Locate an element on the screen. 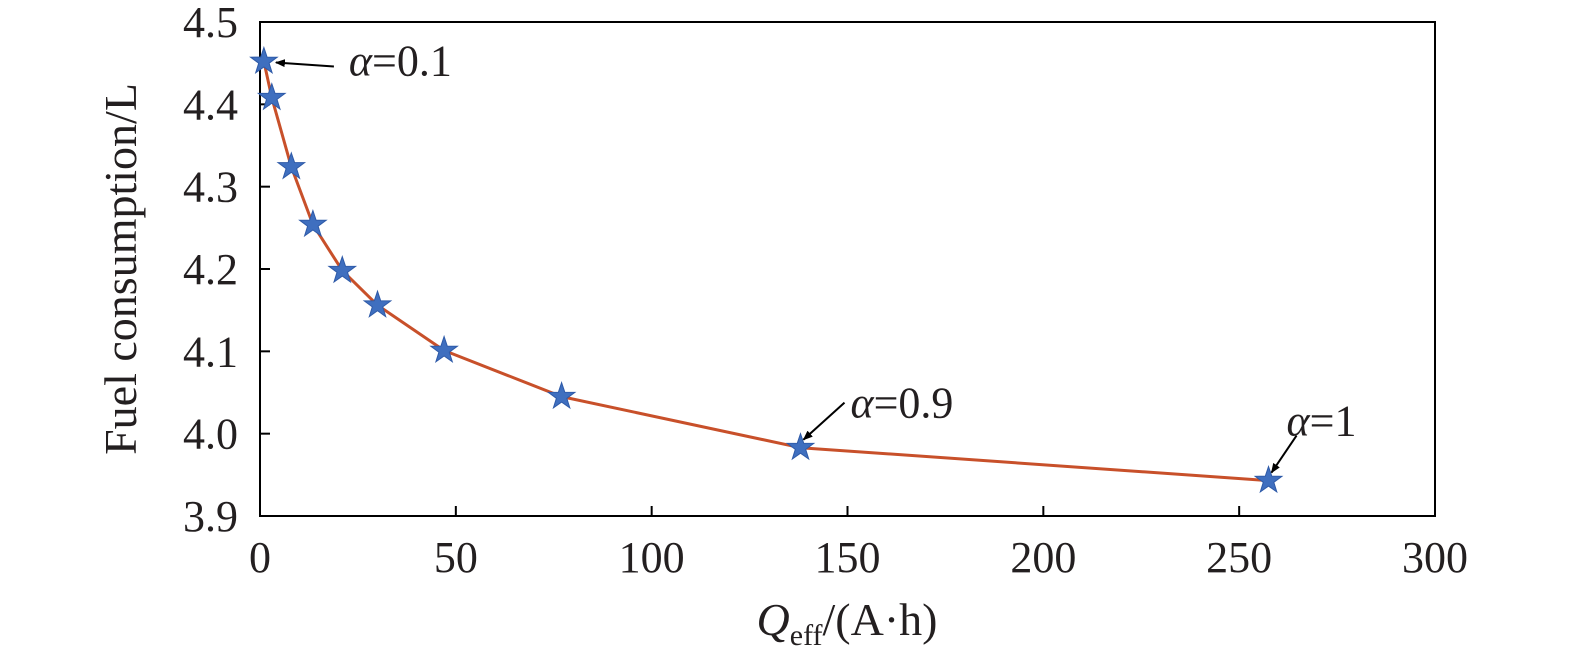  x-tick-label: 150 is located at coordinates (848, 557).